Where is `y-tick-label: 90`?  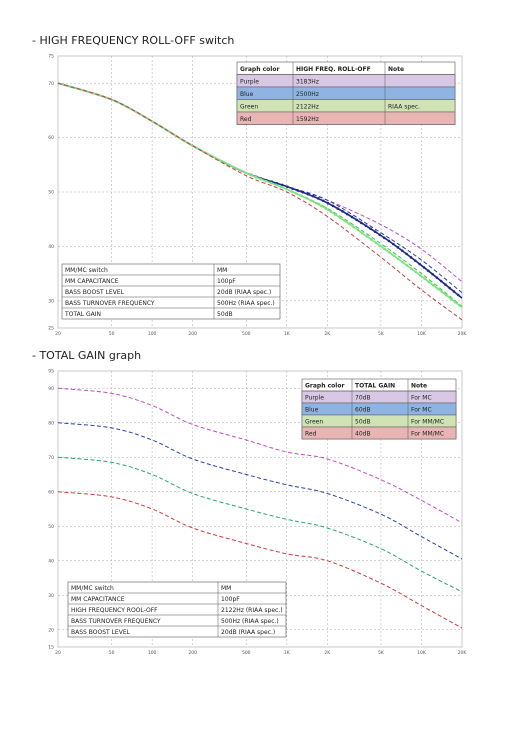 y-tick-label: 90 is located at coordinates (51, 389).